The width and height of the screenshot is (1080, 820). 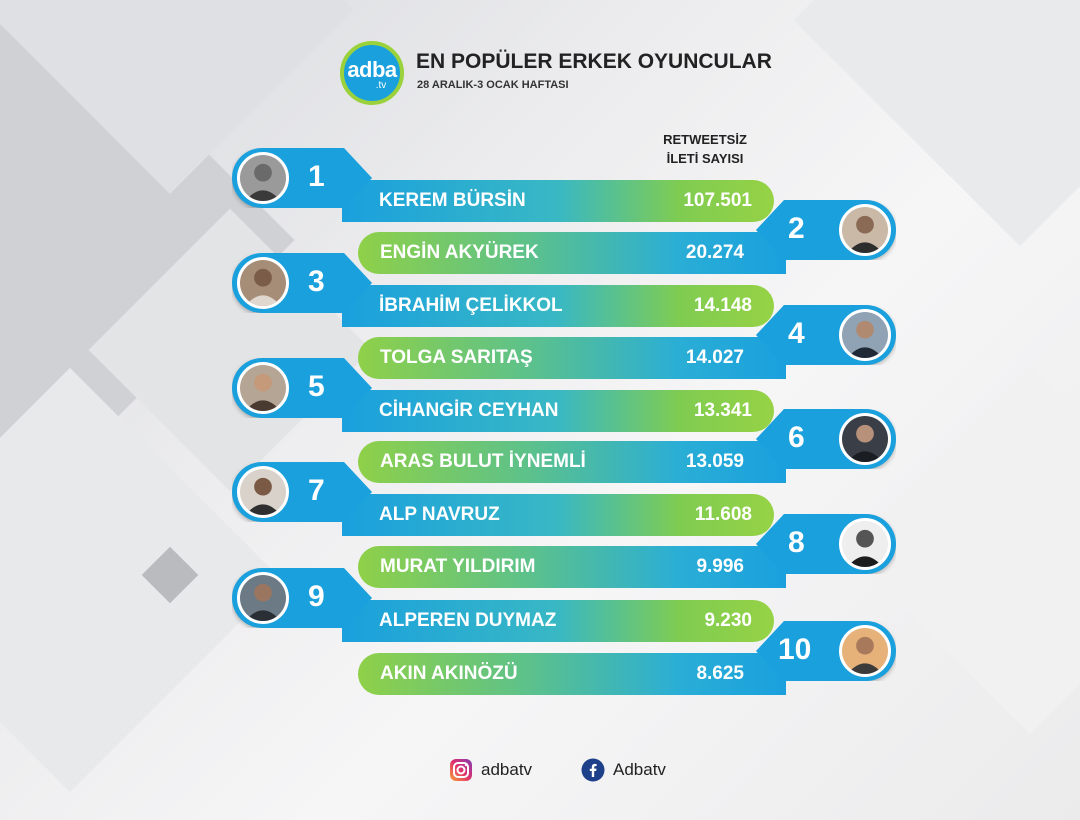 I want to click on adba-logo: adba .tv, so click(x=372, y=73).